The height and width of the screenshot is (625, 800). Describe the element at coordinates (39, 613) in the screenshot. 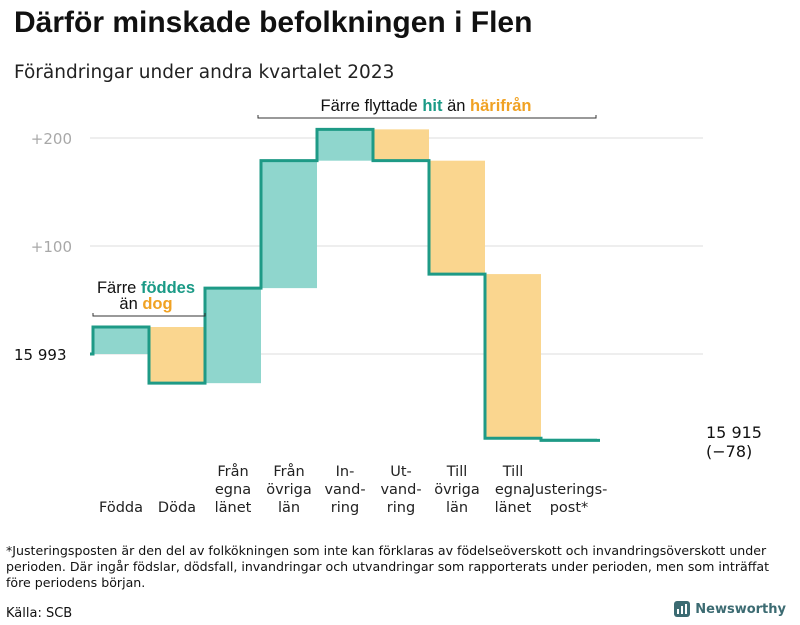

I see `source-label: Källa: SCB` at that location.